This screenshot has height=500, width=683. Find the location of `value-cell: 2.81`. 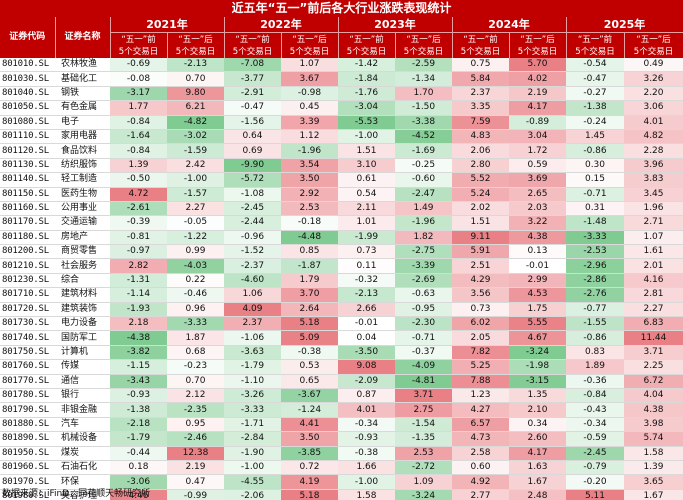

value-cell: 2.81 is located at coordinates (653, 295).